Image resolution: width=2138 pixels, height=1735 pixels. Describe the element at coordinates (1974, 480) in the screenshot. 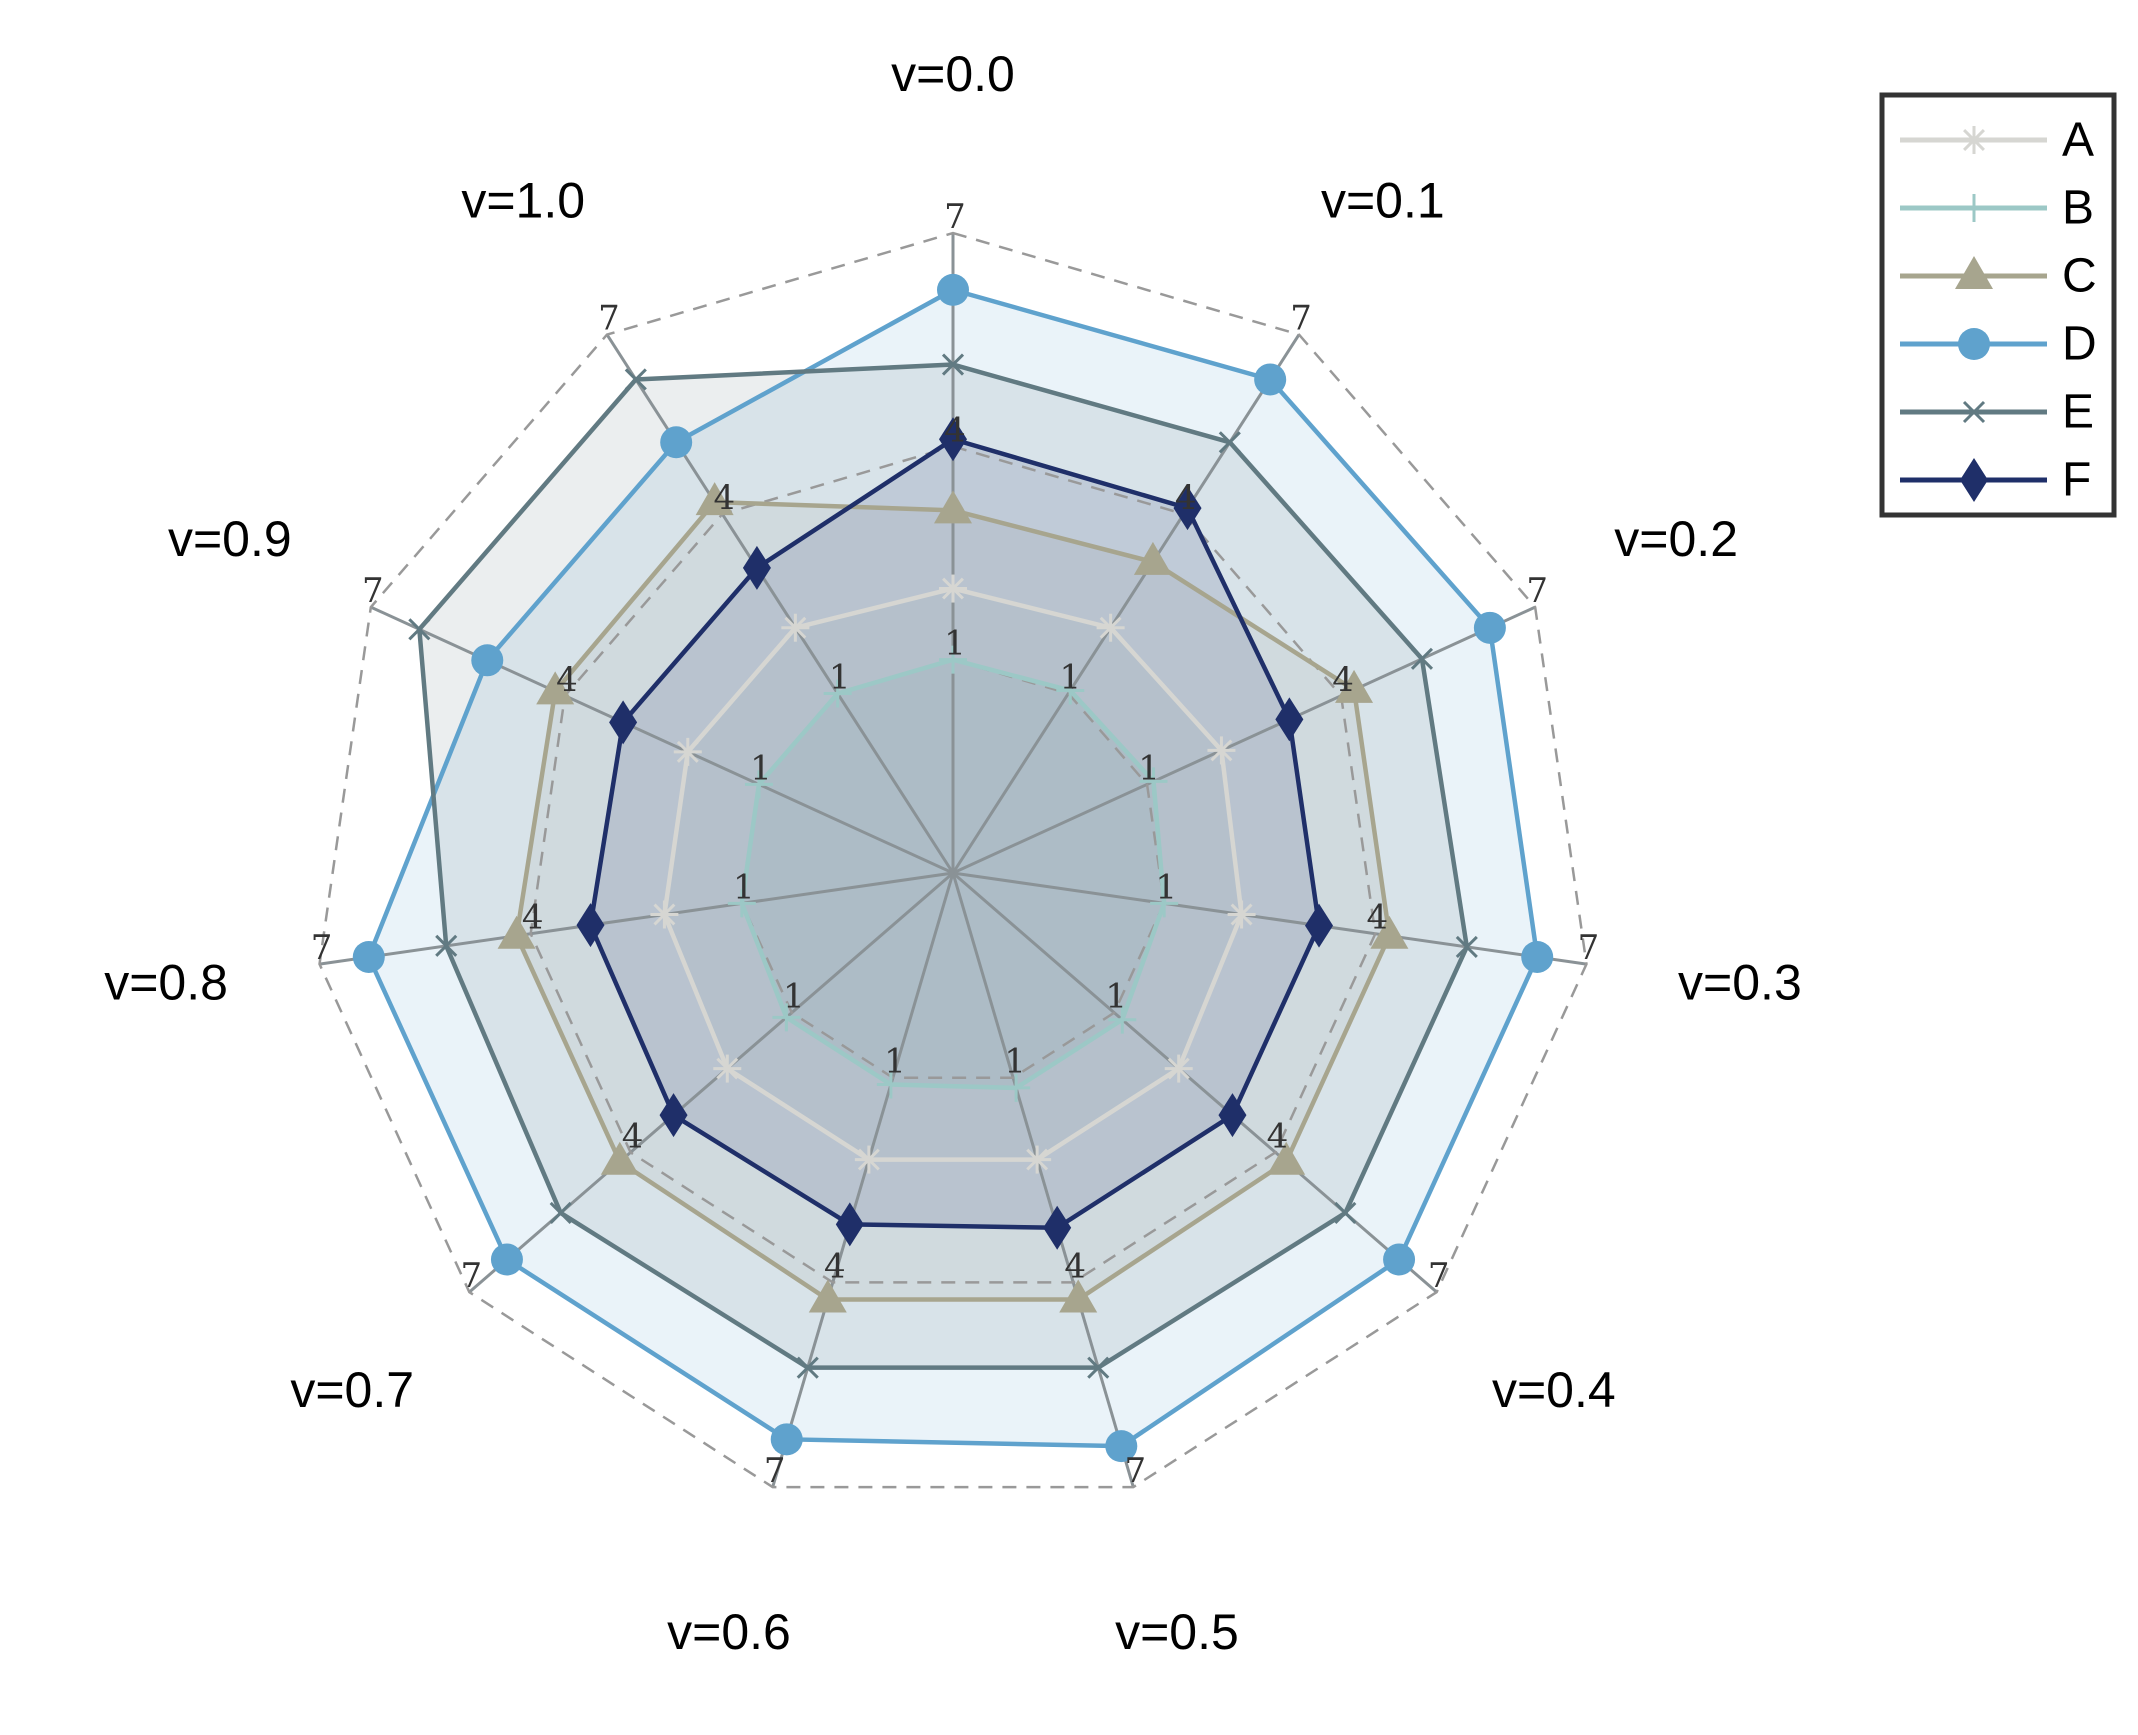

I see `legend-marker-F` at that location.